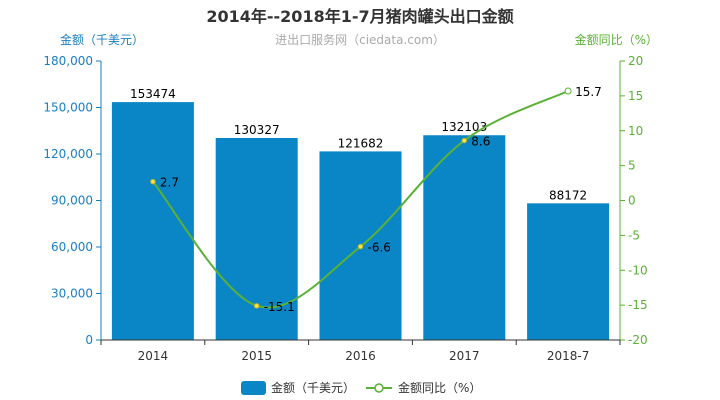 This screenshot has width=720, height=400. I want to click on line-data-label: 8.6, so click(480, 142).